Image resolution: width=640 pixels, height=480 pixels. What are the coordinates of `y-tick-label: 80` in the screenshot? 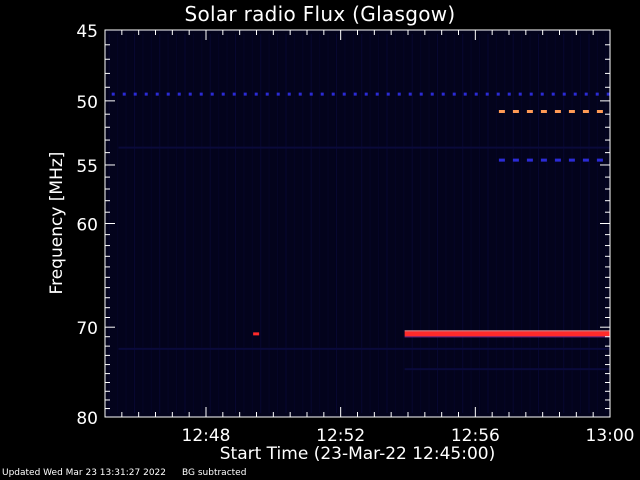 It's located at (87, 419).